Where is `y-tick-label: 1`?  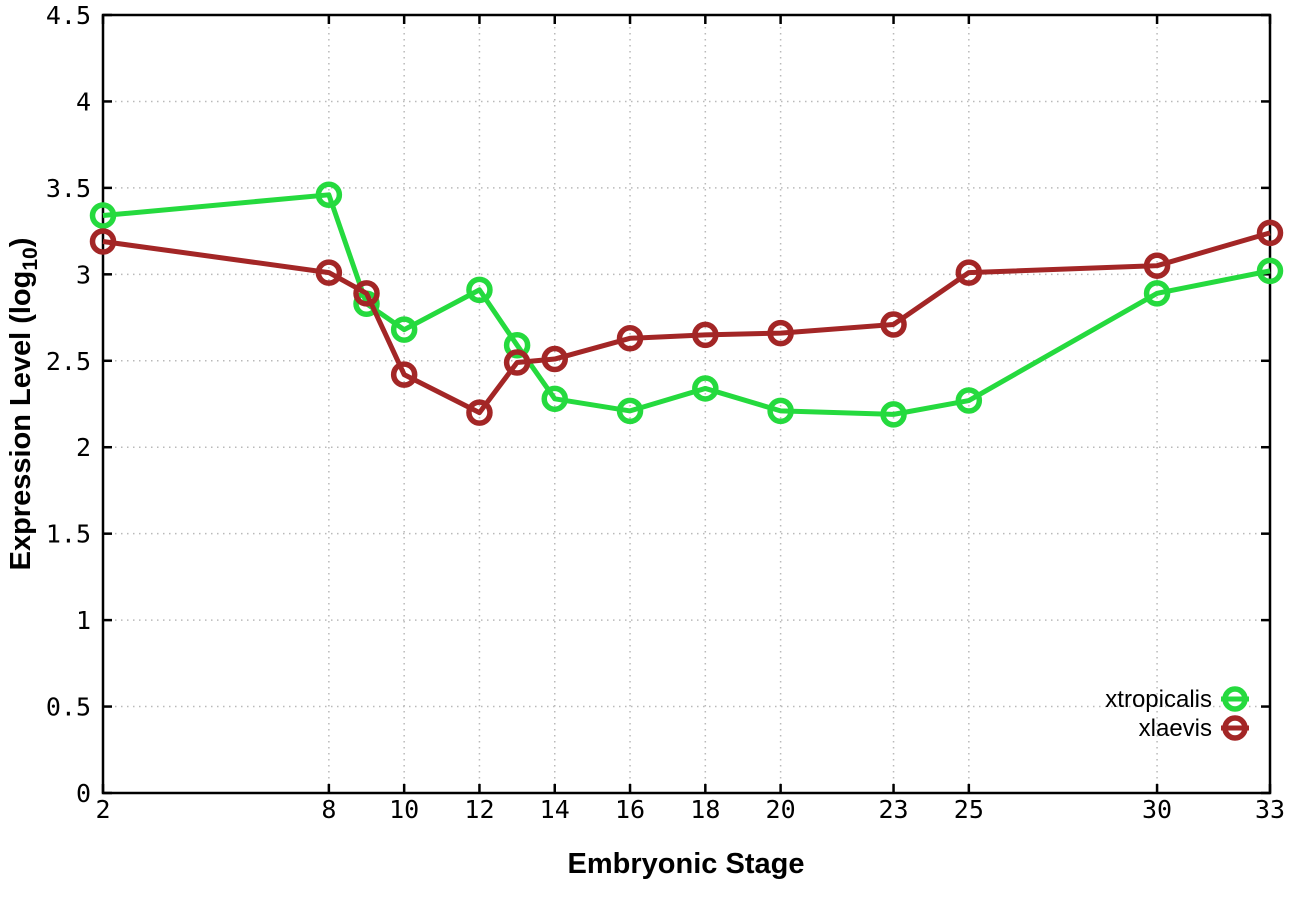
y-tick-label: 1 is located at coordinates (83, 620).